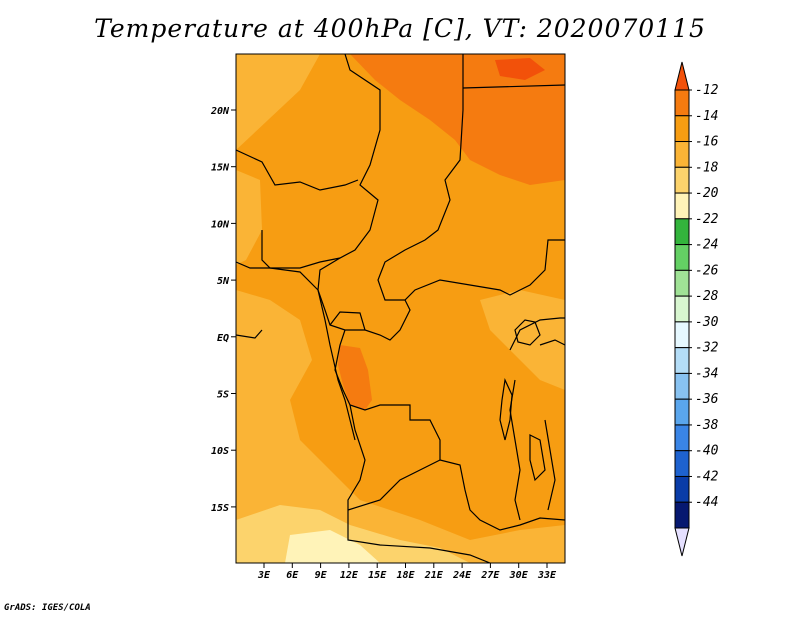  I want to click on contour-region-southwest-pale, so click(332, 546).